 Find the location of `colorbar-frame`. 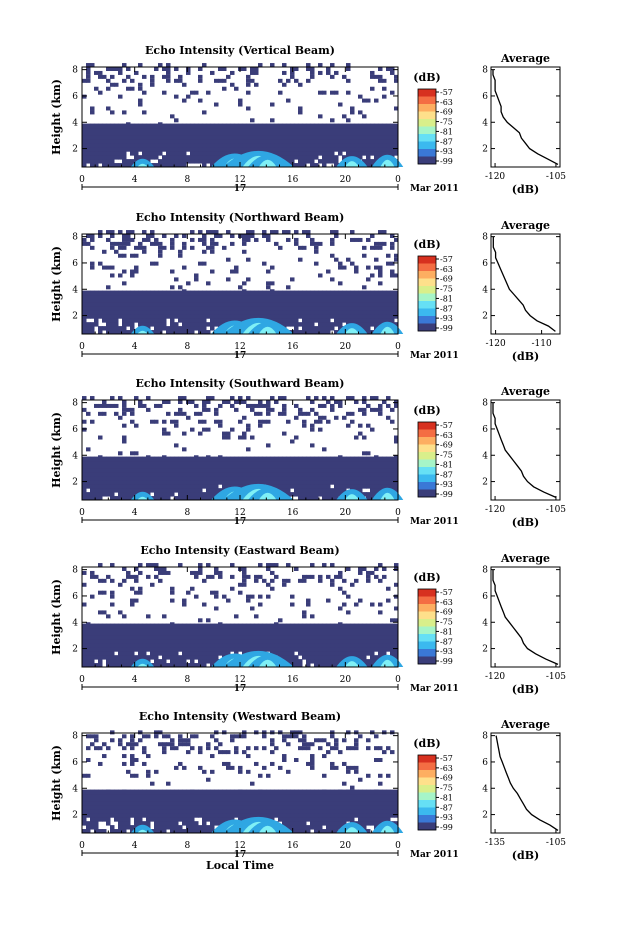

colorbar-frame is located at coordinates (427, 459).